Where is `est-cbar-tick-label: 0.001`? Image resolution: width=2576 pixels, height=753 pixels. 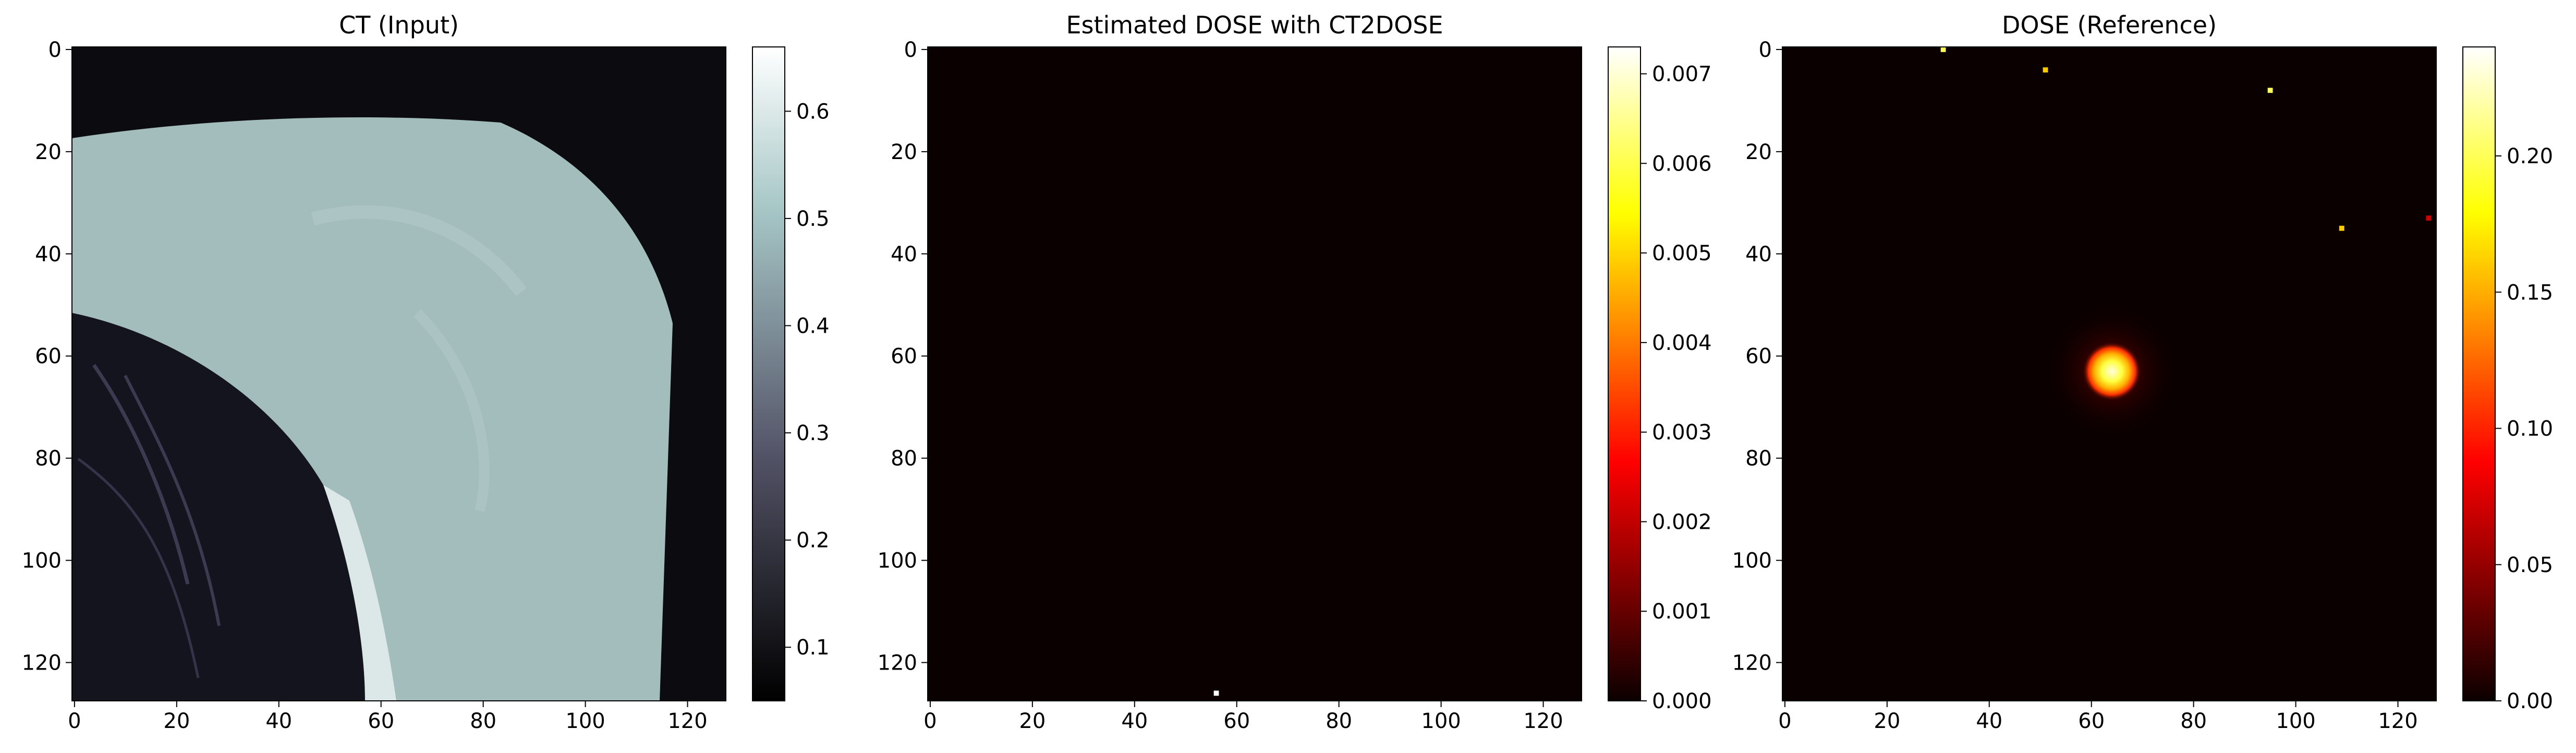
est-cbar-tick-label: 0.001 is located at coordinates (1682, 612).